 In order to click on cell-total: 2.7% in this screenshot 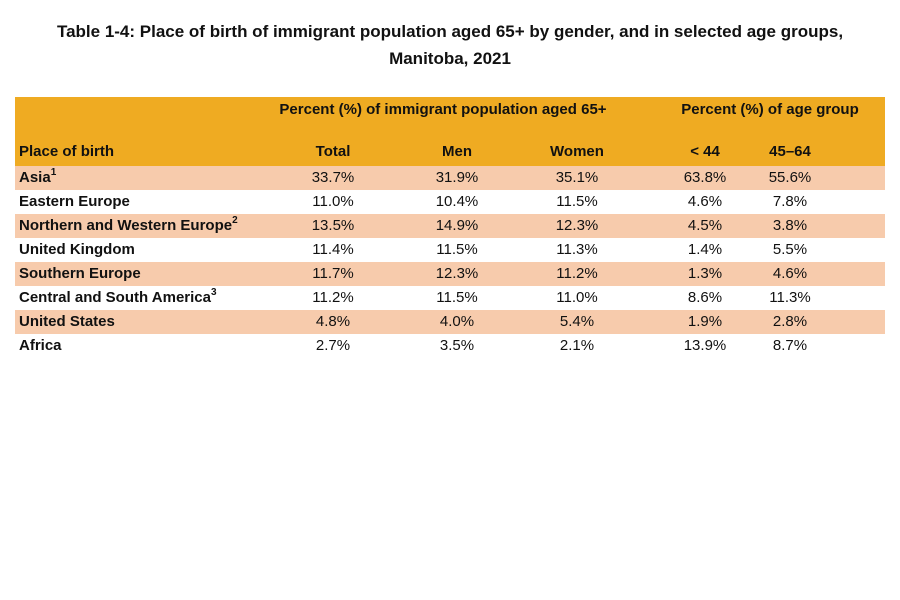, I will do `click(333, 345)`.